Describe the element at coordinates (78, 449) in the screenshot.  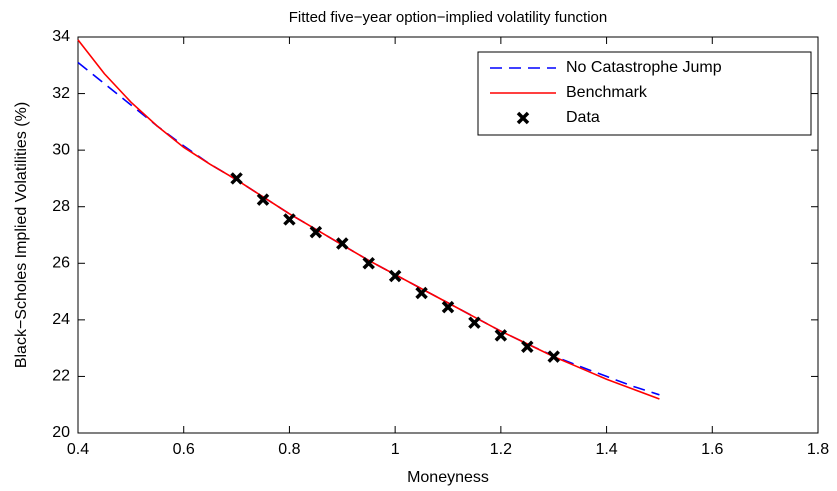
I see `x-tick-label: 0.4` at that location.